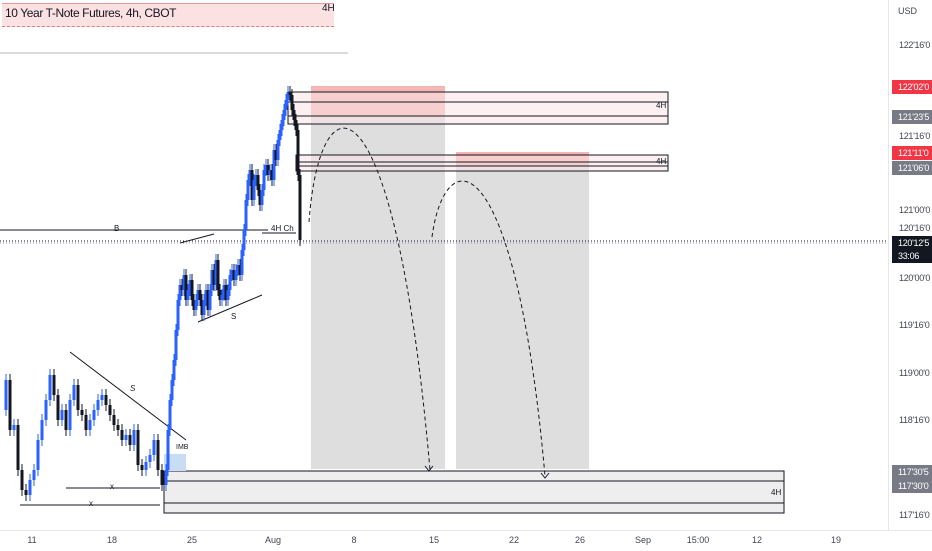 Image resolution: width=932 pixels, height=551 pixels. Describe the element at coordinates (912, 256) in the screenshot. I see `bar-countdown-badge: 33:06` at that location.